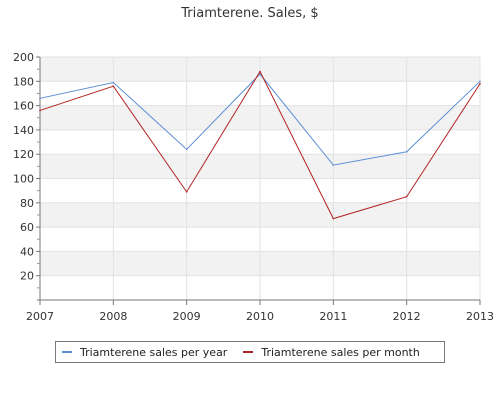  Describe the element at coordinates (23, 81) in the screenshot. I see `y-tick-label: 180` at that location.